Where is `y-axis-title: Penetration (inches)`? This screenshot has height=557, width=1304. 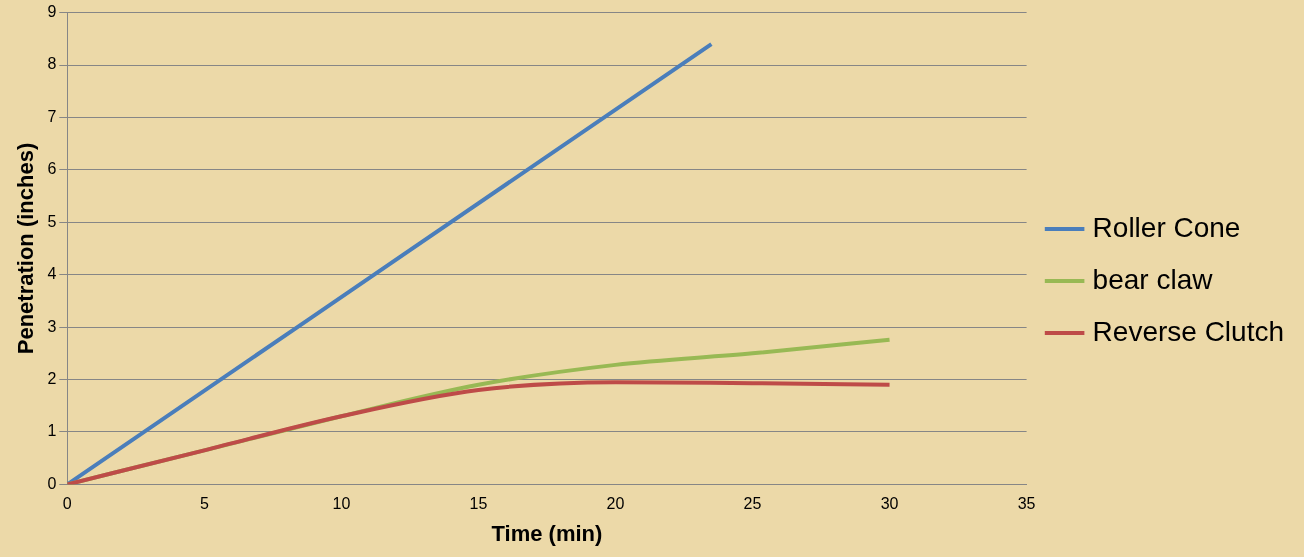 y-axis-title: Penetration (inches) is located at coordinates (26, 248).